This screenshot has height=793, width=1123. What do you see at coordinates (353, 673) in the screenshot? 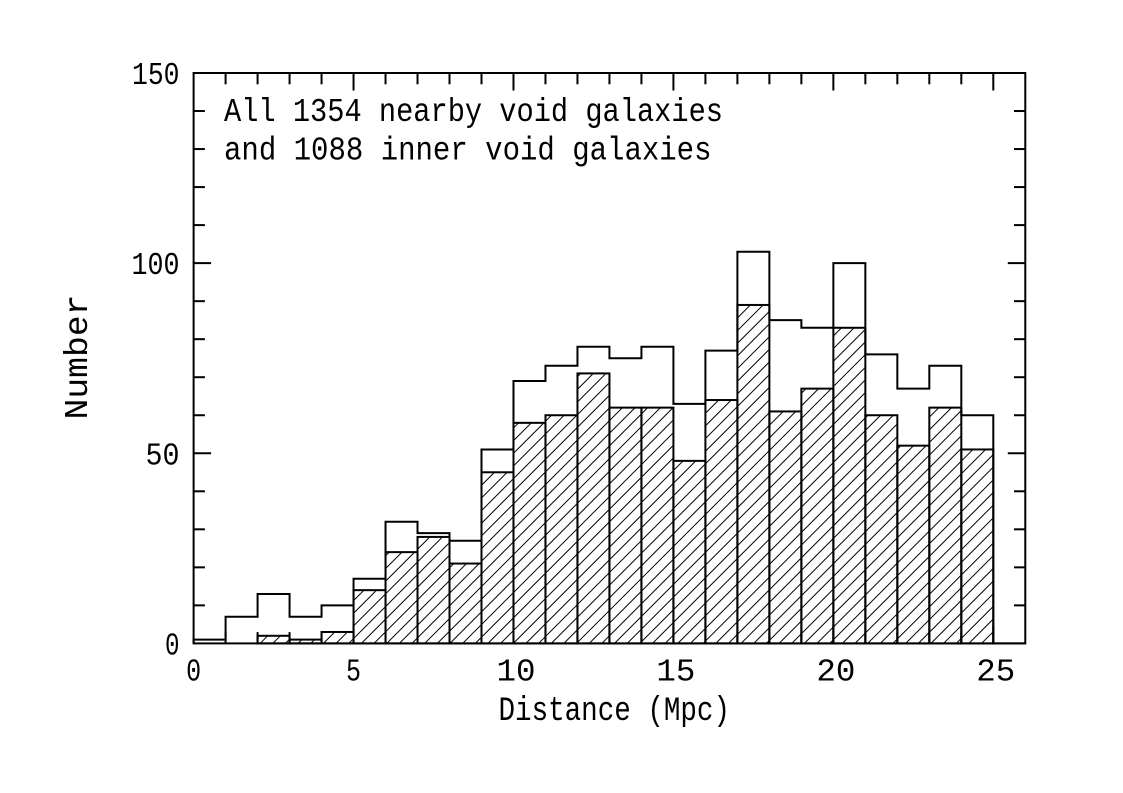
I see `svg-text: 5` at bounding box center [353, 673].